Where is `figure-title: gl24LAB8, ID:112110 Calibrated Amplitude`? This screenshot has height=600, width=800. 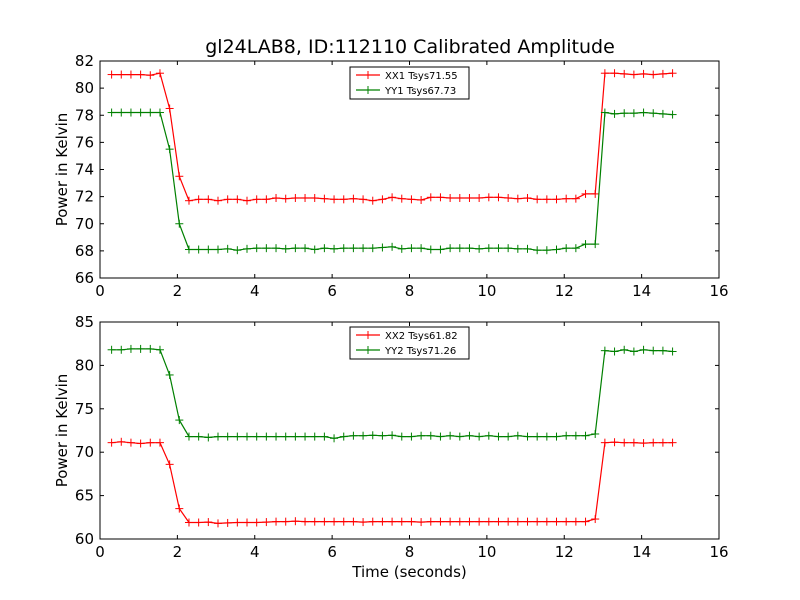
figure-title: gl24LAB8, ID:112110 Calibrated Amplitude is located at coordinates (410, 47).